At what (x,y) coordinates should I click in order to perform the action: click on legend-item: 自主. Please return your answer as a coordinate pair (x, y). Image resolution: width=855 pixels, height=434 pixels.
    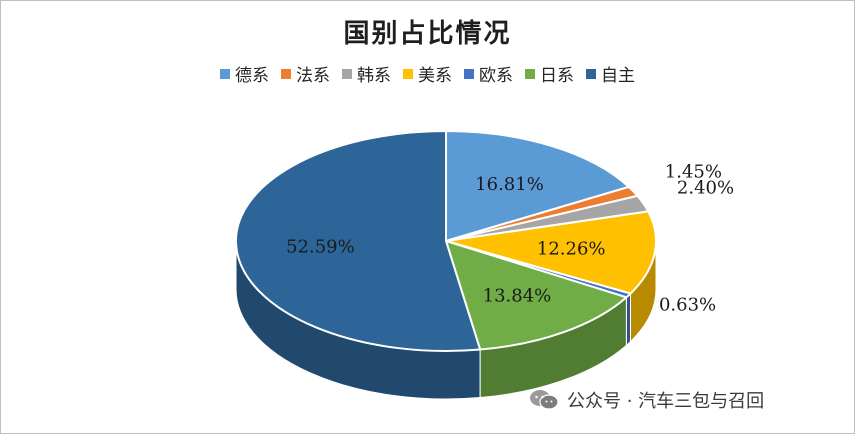
    Looking at the image, I should click on (610, 73).